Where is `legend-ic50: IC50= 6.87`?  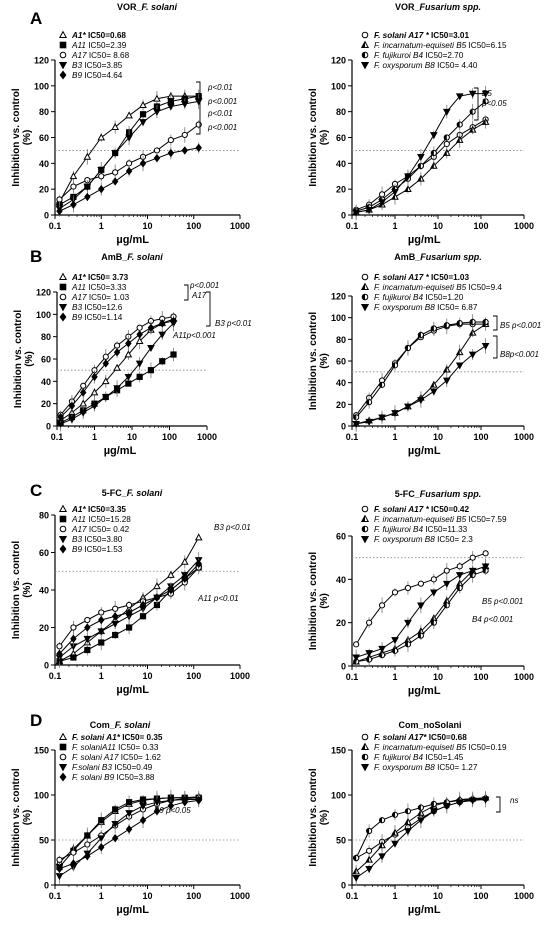
legend-ic50: IC50= 6.87 is located at coordinates (457, 307).